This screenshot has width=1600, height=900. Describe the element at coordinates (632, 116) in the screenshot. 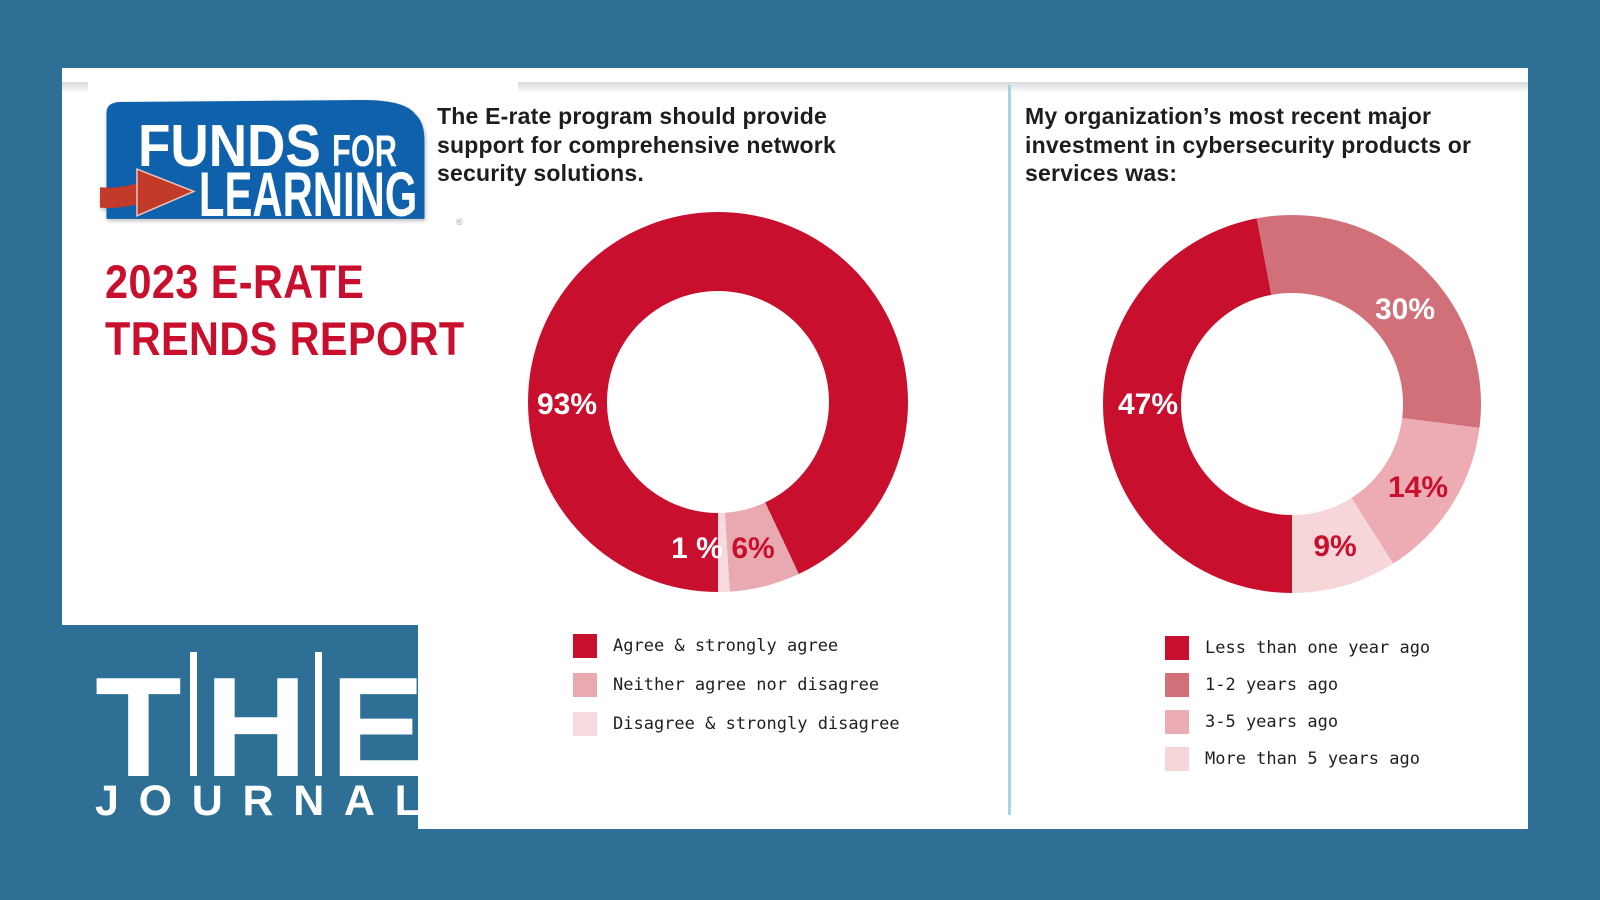

I see `chart-title-left-line1: The E-rate program should provide` at that location.